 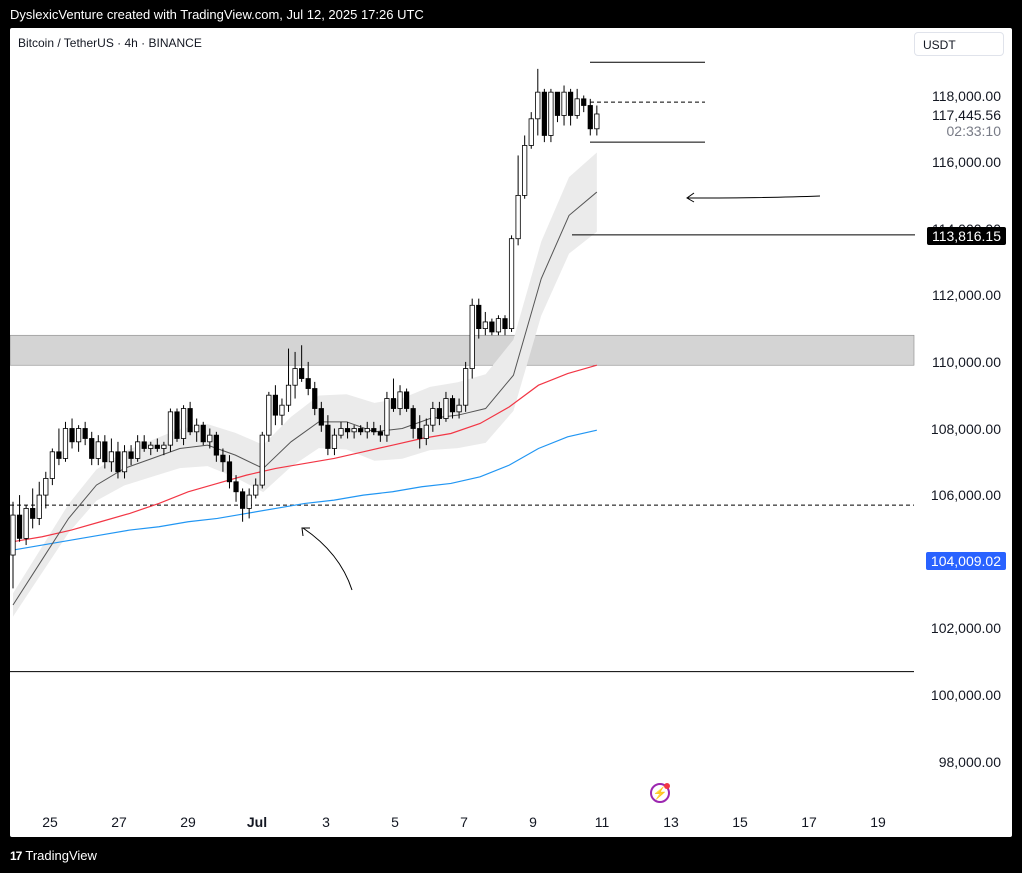 I want to click on price-tick: 116,000.00, so click(x=966, y=162).